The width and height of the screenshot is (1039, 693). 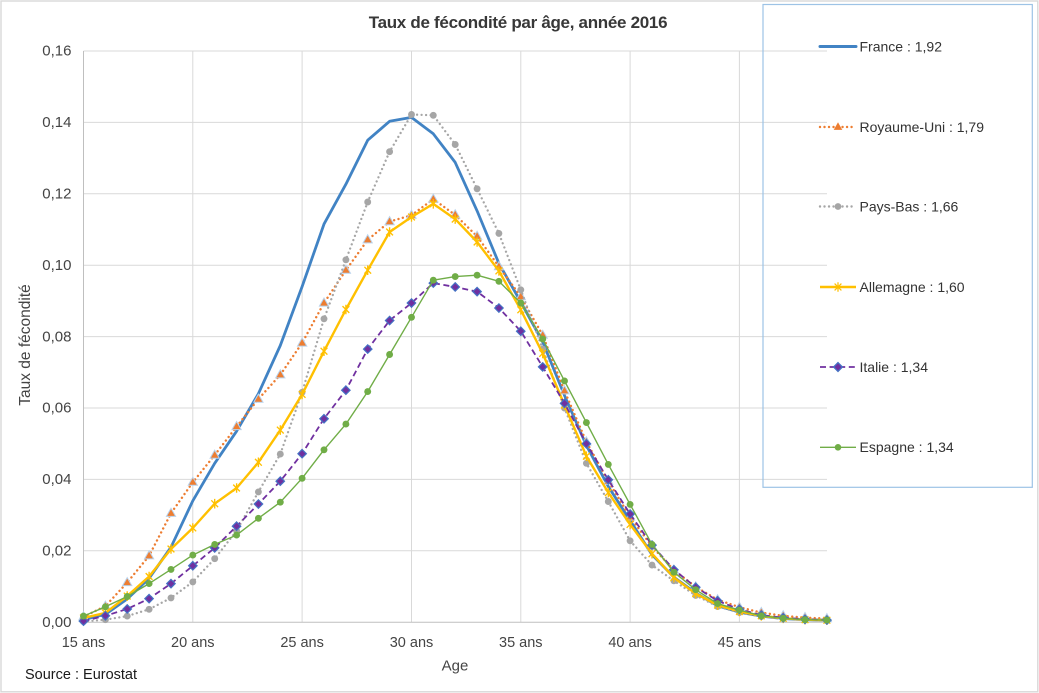 What do you see at coordinates (56, 408) in the screenshot?
I see `svg-text: 0,06` at bounding box center [56, 408].